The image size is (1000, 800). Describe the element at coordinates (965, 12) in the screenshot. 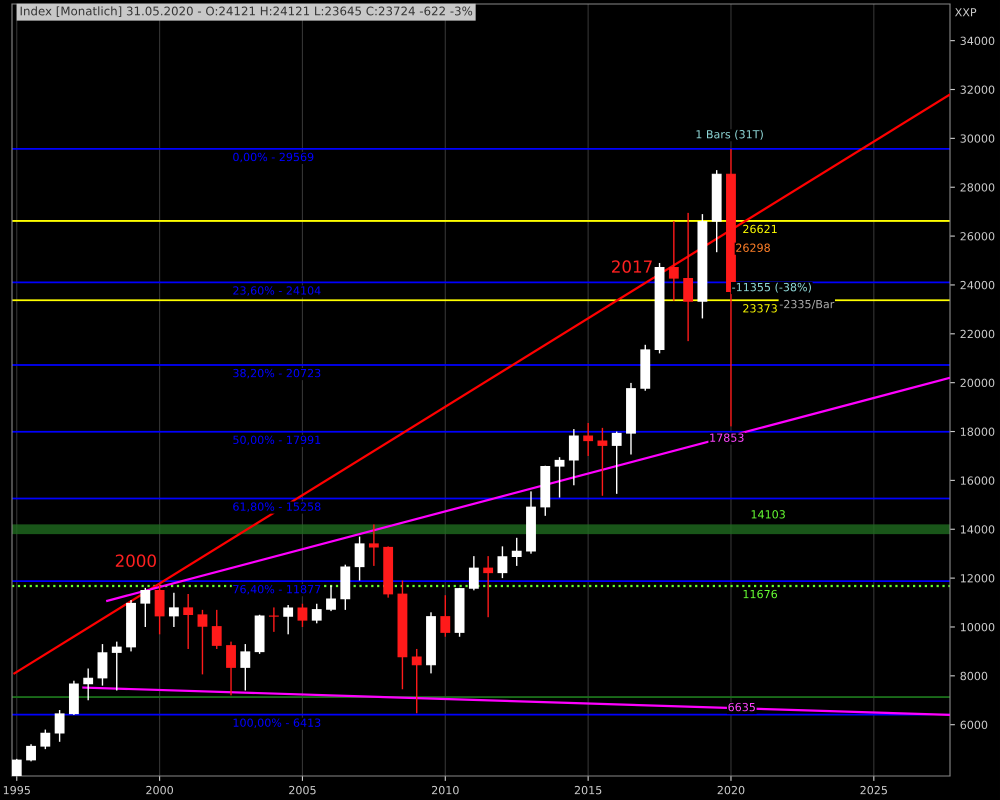

I see `y-axis-title: XXP` at that location.